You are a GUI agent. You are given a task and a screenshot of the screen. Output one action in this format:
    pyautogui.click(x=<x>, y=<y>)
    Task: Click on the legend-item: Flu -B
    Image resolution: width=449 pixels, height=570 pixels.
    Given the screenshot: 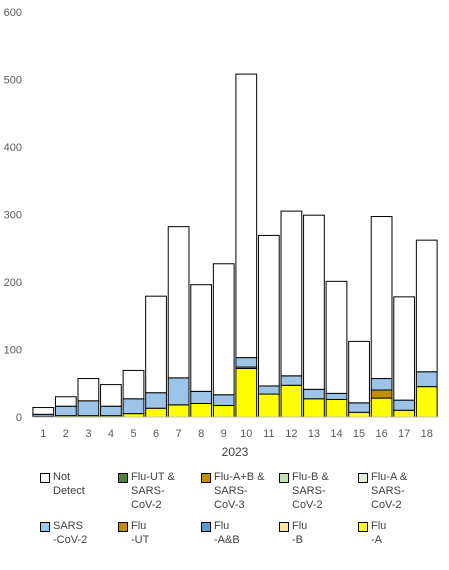 What is the action you would take?
    pyautogui.click(x=293, y=533)
    